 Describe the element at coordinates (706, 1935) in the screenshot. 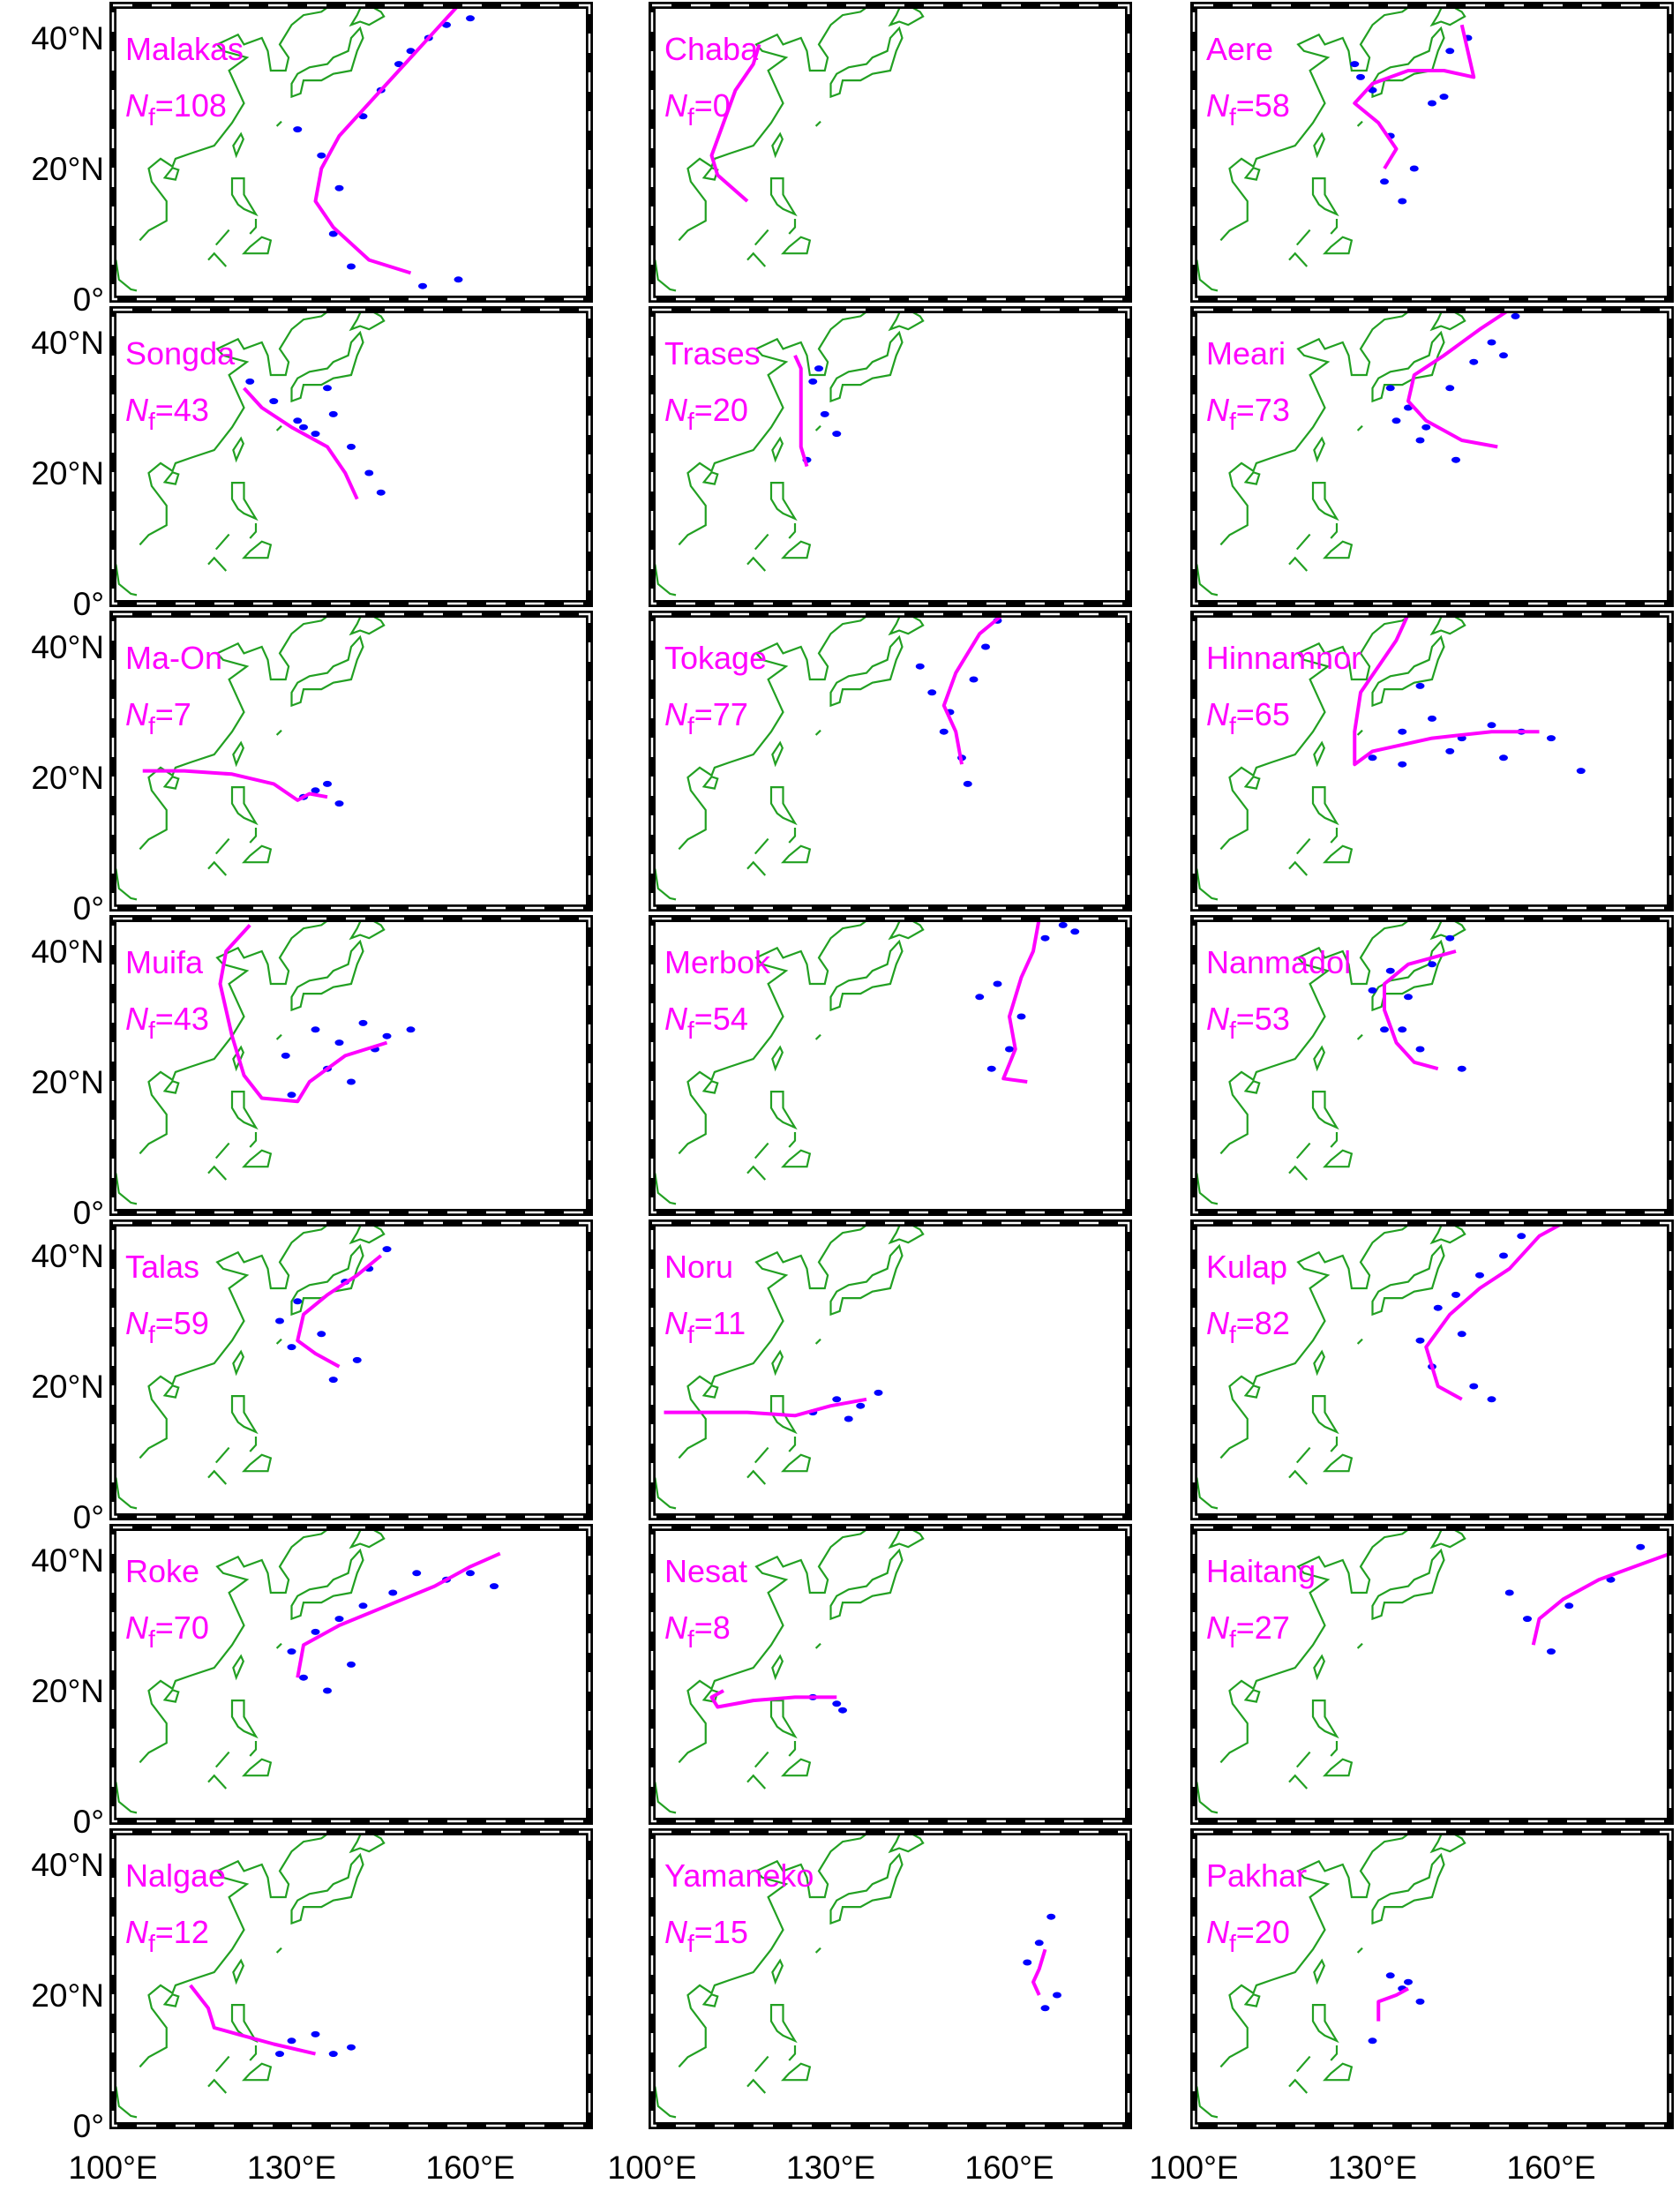

I see `count-label: Nf=15` at that location.